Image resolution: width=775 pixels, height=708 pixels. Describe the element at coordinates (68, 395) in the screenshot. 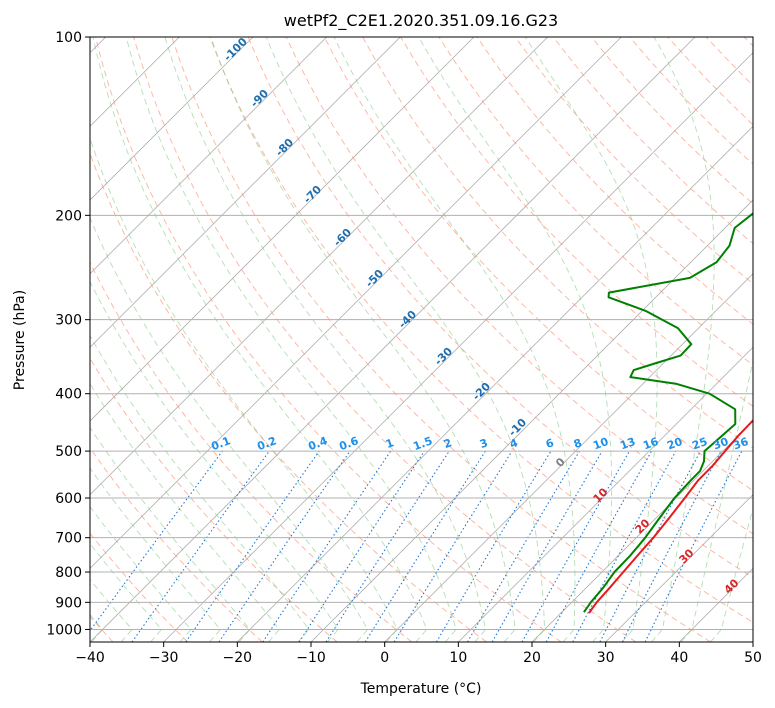

I see `y-tick-label: 400` at that location.